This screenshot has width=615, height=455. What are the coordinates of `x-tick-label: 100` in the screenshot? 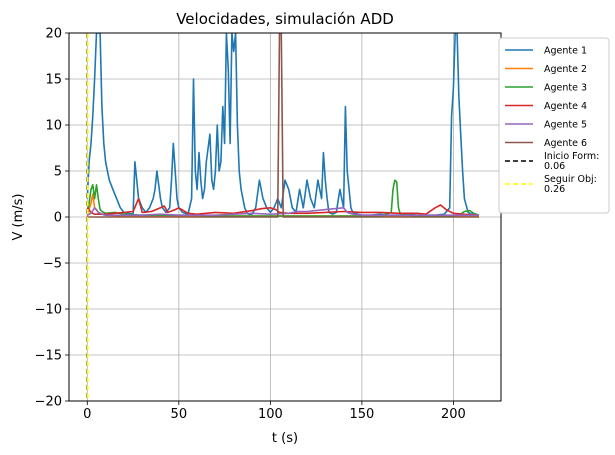 It's located at (270, 414).